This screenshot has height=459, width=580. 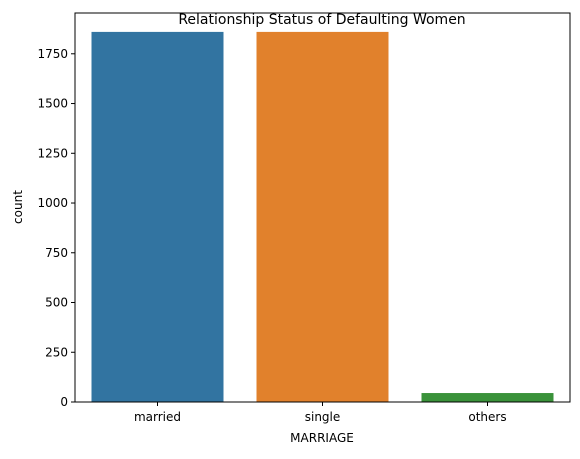 I want to click on y-tick-label: 750, so click(x=56, y=253).